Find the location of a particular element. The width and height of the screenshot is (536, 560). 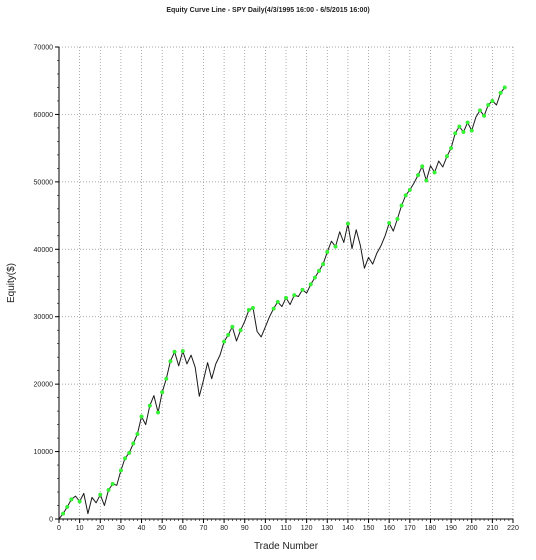

x-axis-label: Trade Number is located at coordinates (286, 546).